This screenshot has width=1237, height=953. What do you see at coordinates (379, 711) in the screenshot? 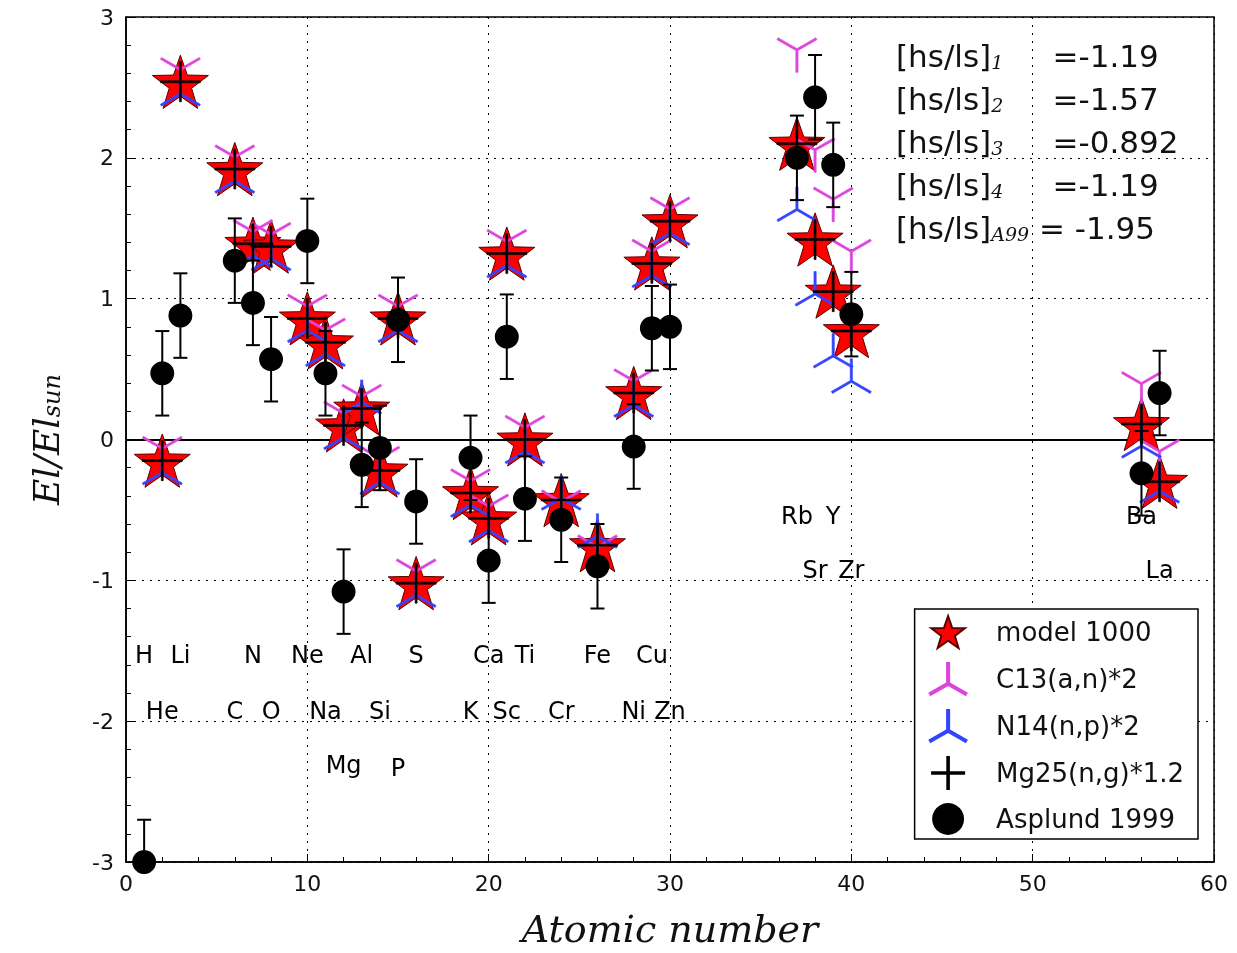
I see `annotation: Si` at bounding box center [379, 711].